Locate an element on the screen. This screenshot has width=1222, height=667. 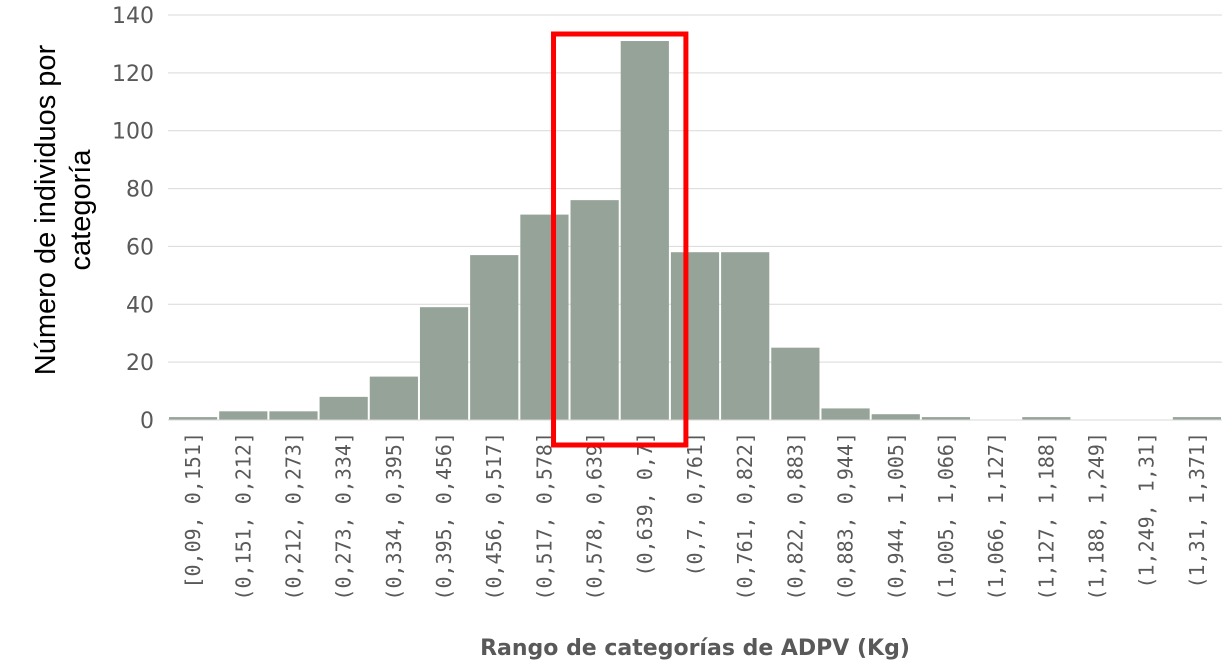
x-tick-label: (0,517, 0,578] is located at coordinates (544, 516).